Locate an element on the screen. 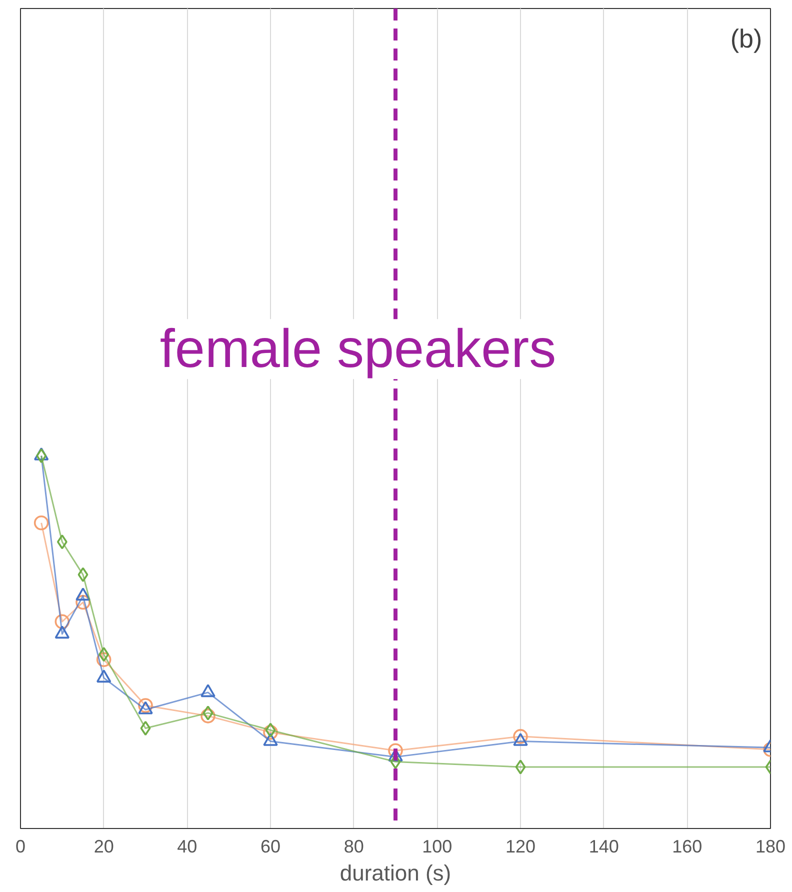 The image size is (792, 892). text: (b) is located at coordinates (746, 38).